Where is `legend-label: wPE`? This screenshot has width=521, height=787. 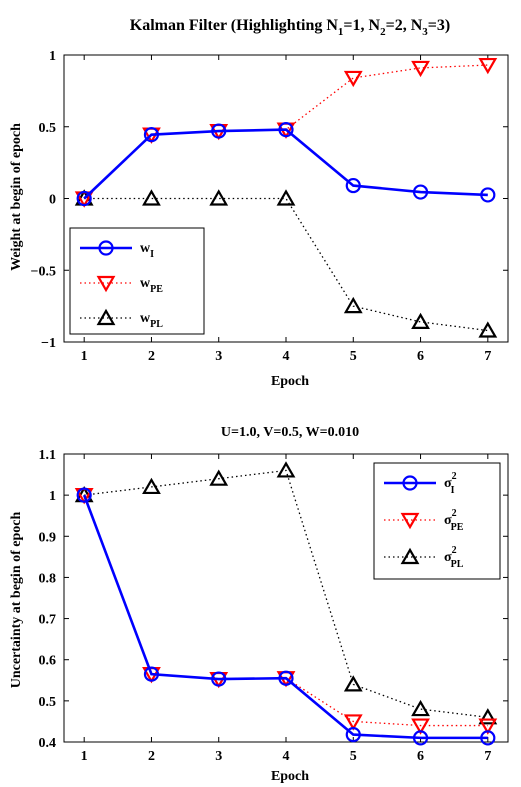 legend-label: wPE is located at coordinates (151, 285).